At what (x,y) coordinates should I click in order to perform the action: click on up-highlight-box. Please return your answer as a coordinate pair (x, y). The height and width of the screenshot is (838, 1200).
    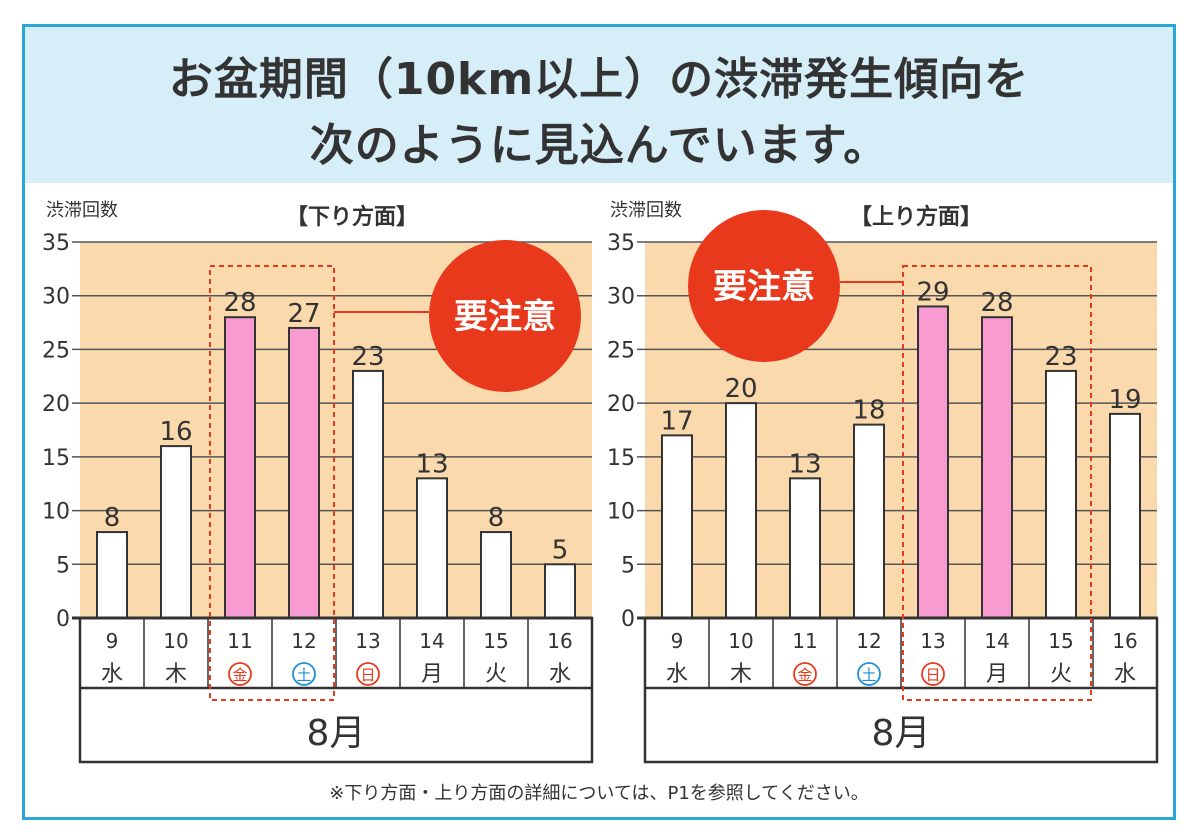
    Looking at the image, I should click on (997, 483).